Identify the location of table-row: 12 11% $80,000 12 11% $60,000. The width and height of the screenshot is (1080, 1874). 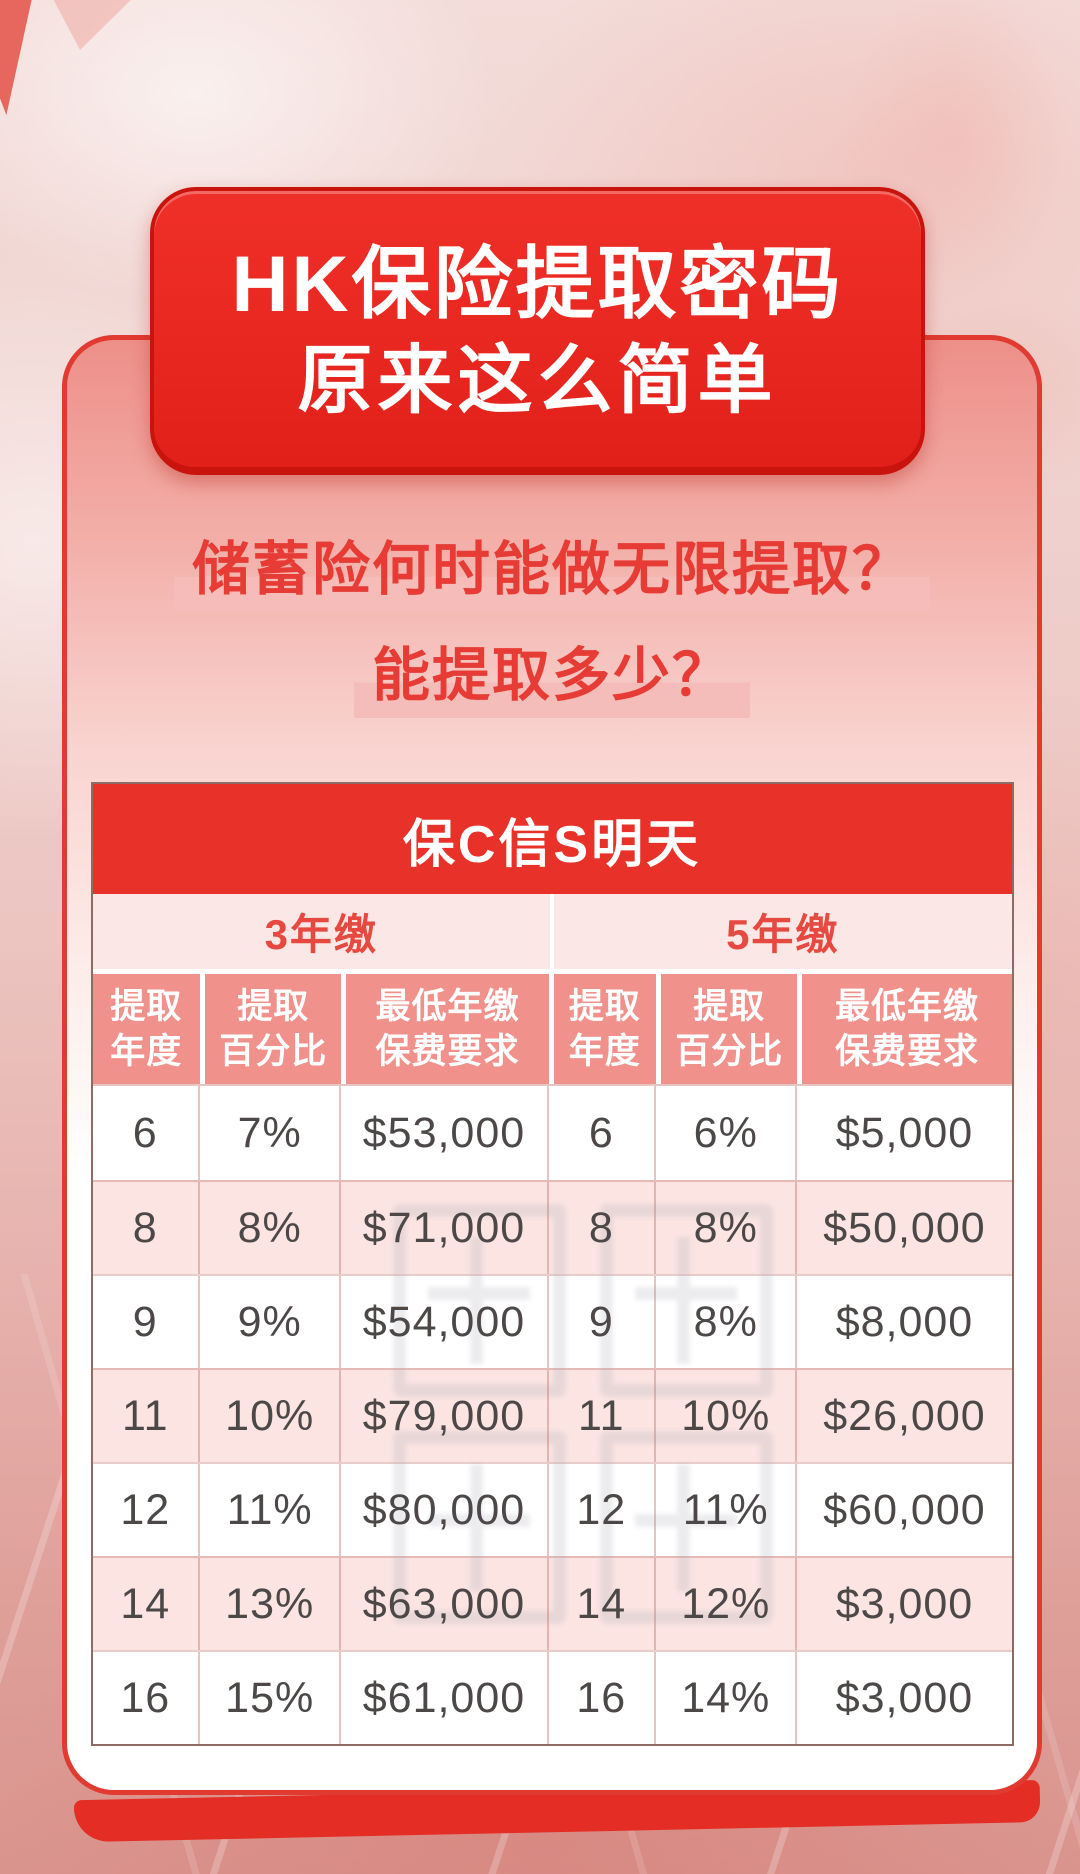
(552, 1509).